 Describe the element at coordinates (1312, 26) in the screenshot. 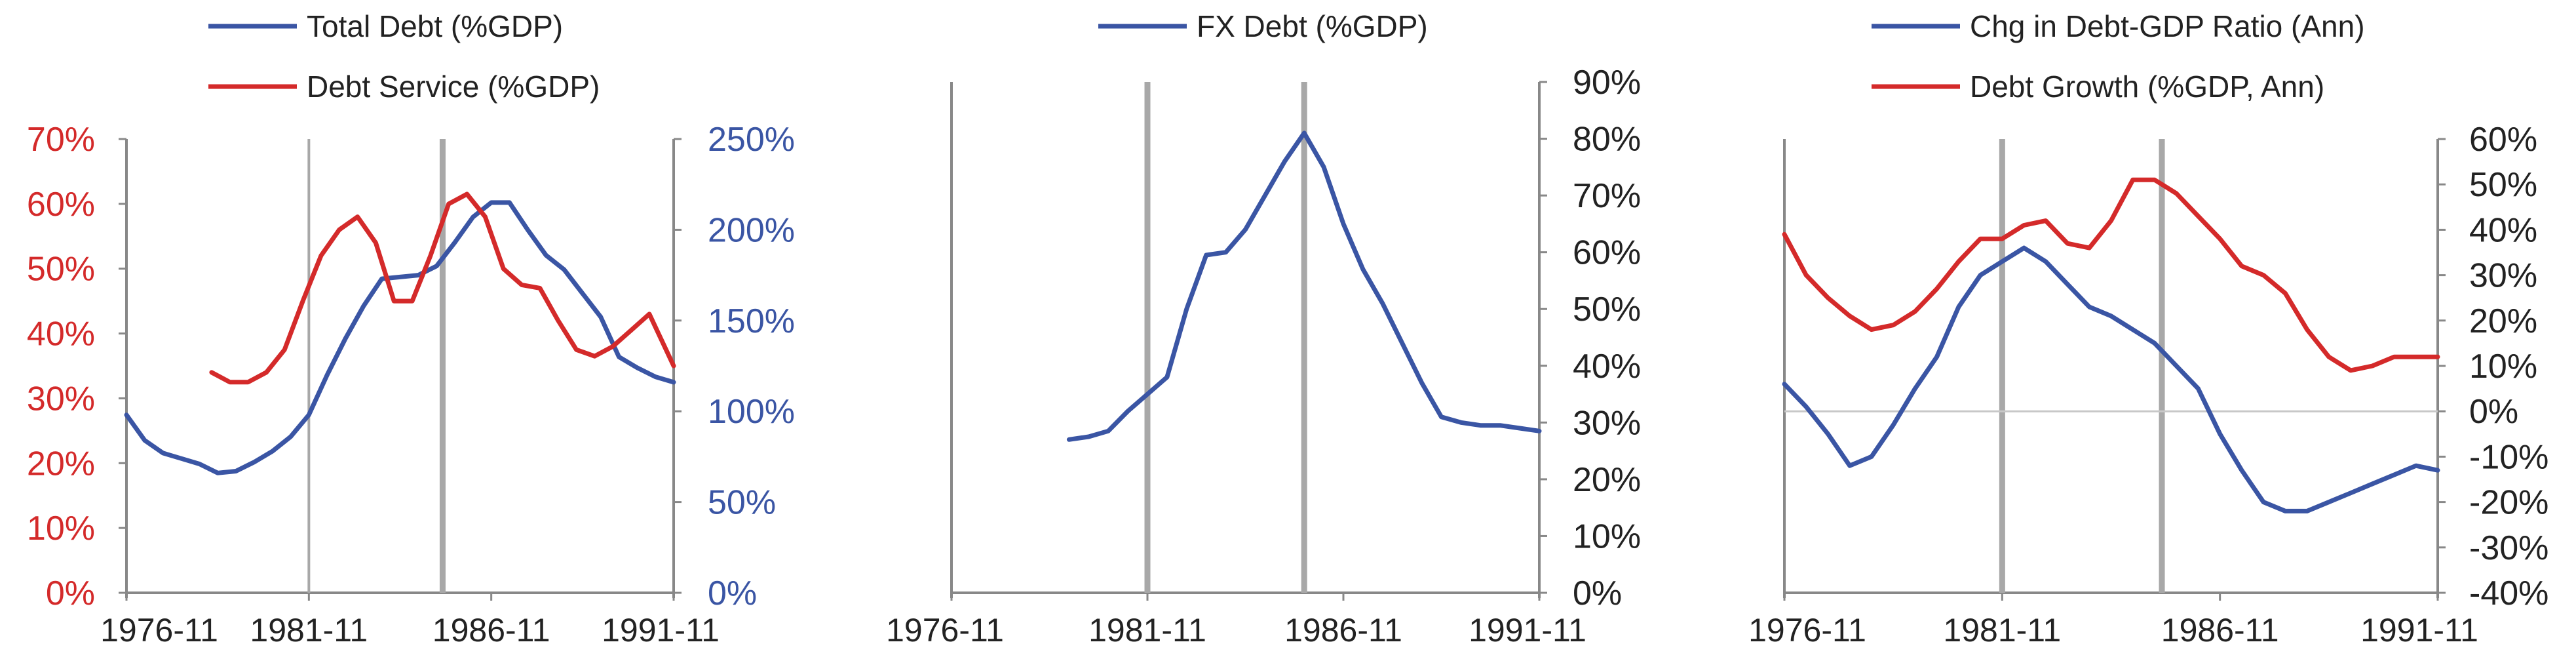

I see `legend-label: FX Debt (%GDP)` at that location.